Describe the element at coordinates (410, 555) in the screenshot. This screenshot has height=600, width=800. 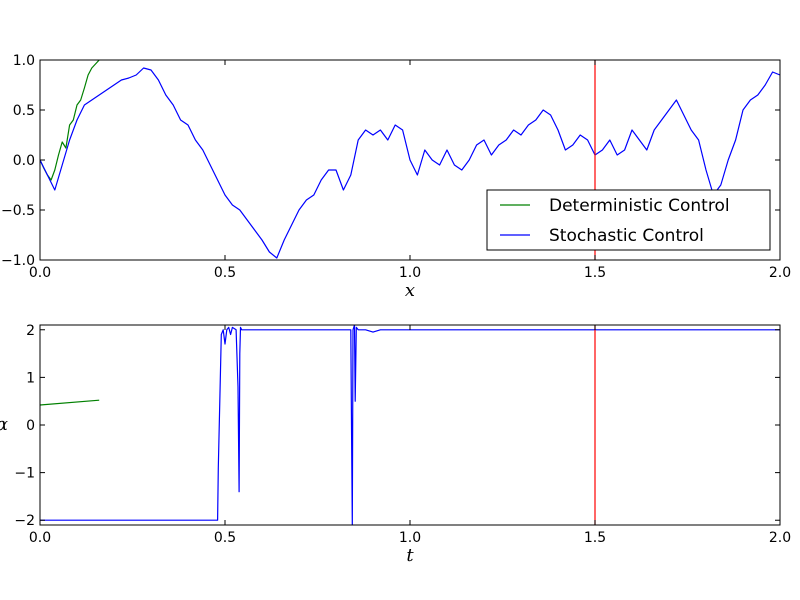
I see `bottom-x-axis-label: t` at that location.